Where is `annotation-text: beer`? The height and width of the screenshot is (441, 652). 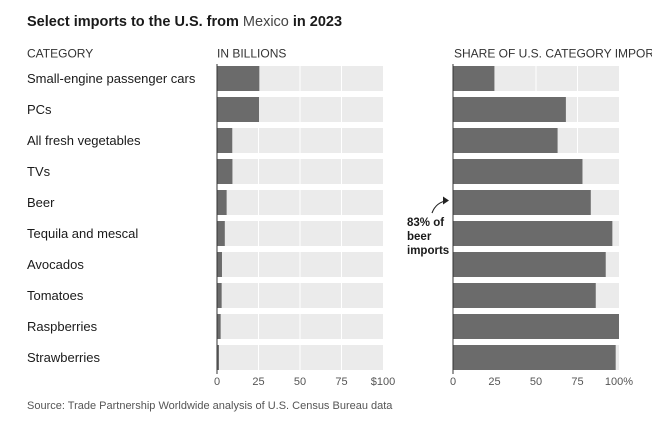 annotation-text: beer is located at coordinates (419, 237).